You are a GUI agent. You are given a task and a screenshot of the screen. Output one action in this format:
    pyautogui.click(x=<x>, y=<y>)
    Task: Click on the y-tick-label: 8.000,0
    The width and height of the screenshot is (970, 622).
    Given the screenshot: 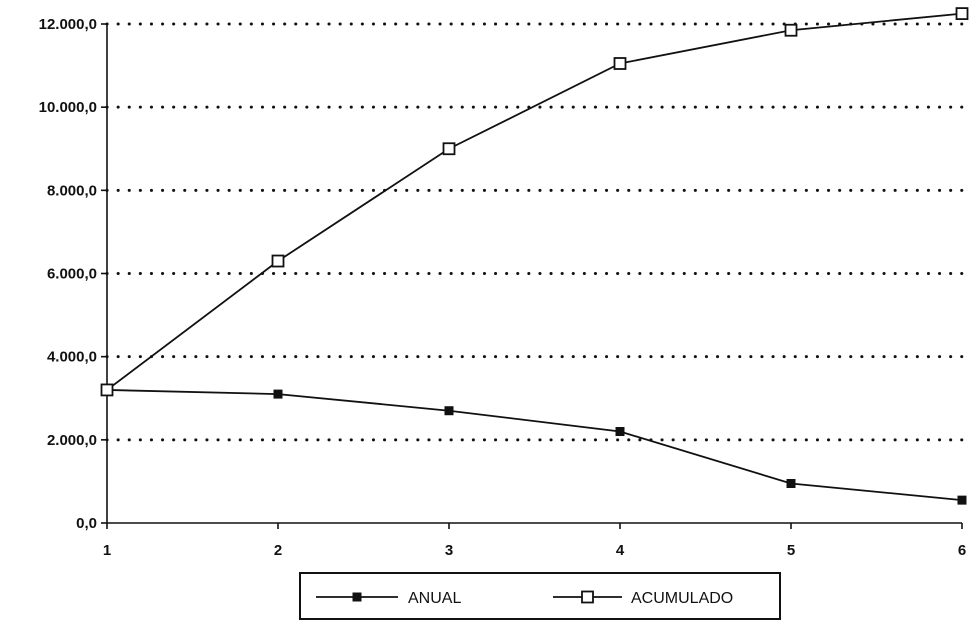 What is the action you would take?
    pyautogui.click(x=72, y=190)
    